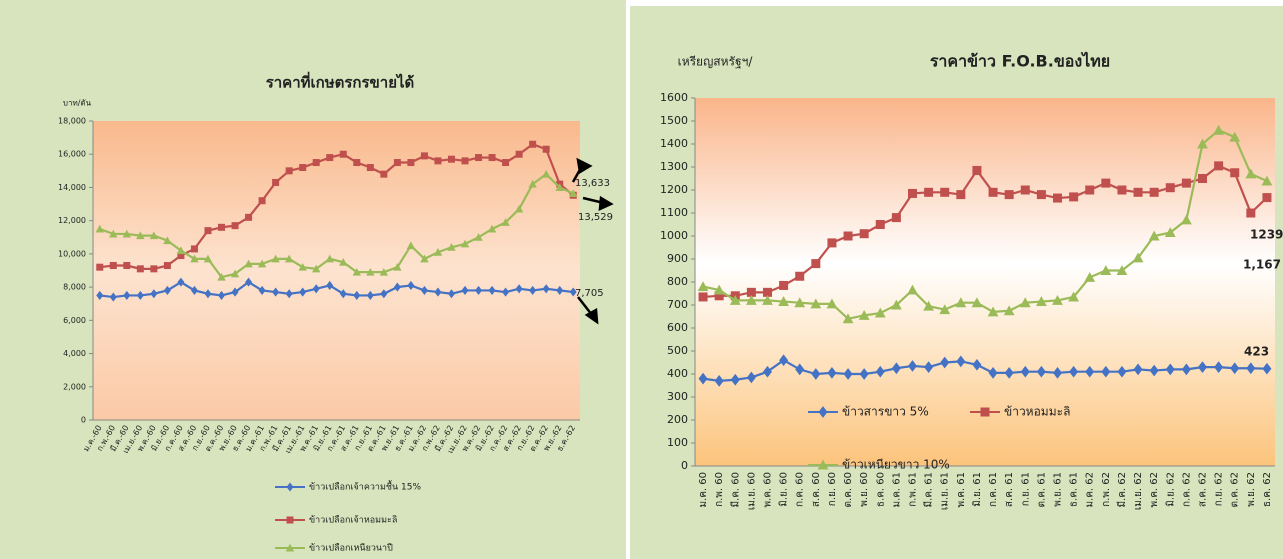 The height and width of the screenshot is (559, 1283). I want to click on x-tick-label: ต.ค. 62, so click(1235, 489).